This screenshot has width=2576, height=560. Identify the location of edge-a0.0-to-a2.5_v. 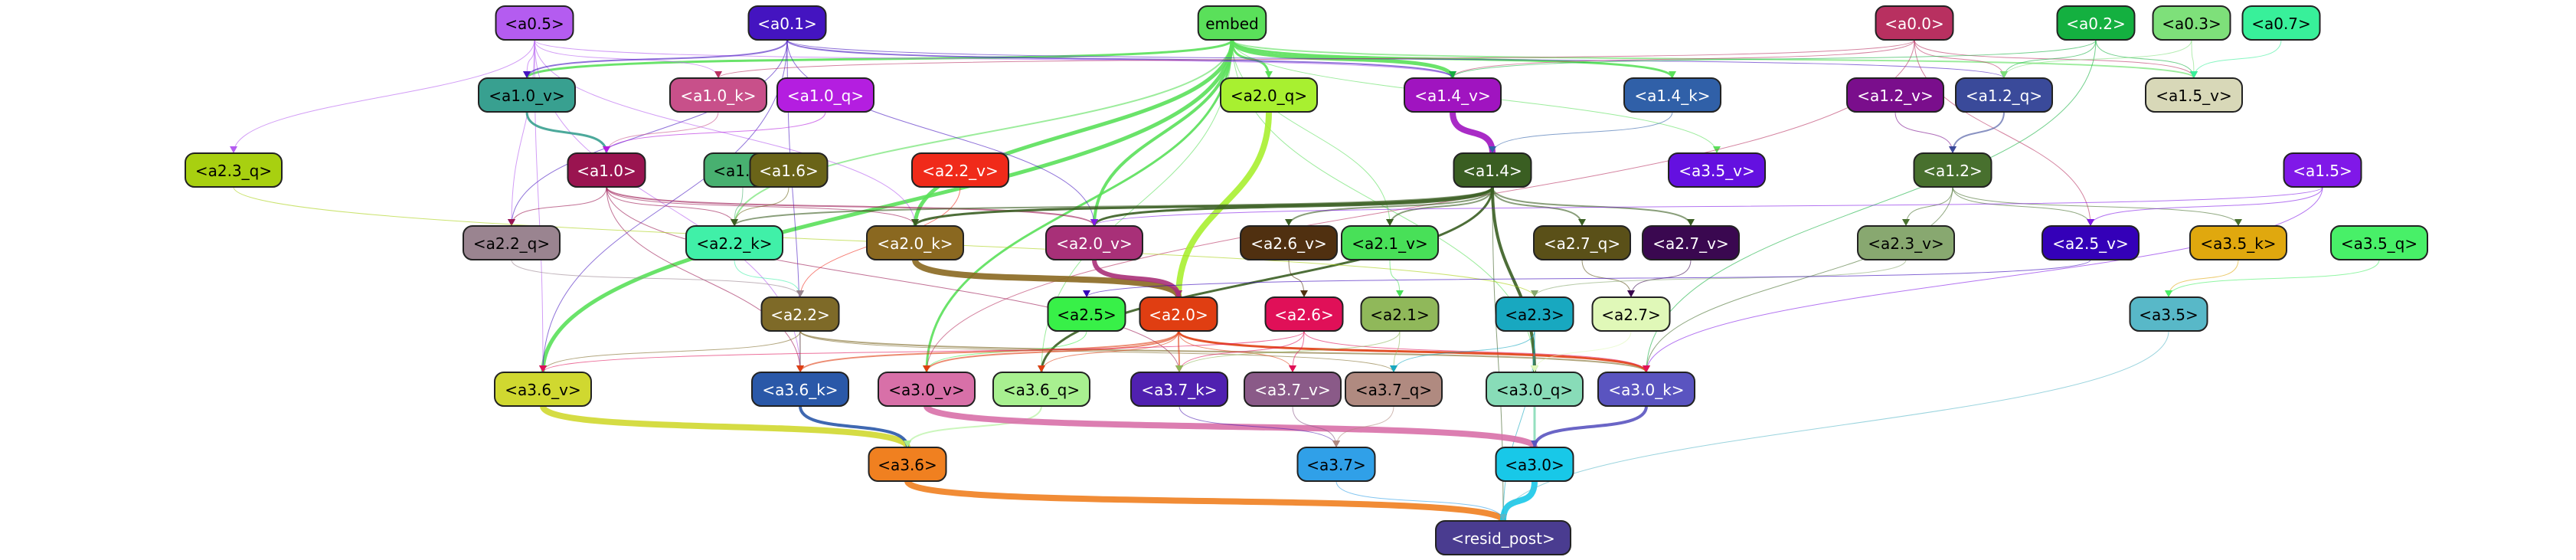
(2002, 133).